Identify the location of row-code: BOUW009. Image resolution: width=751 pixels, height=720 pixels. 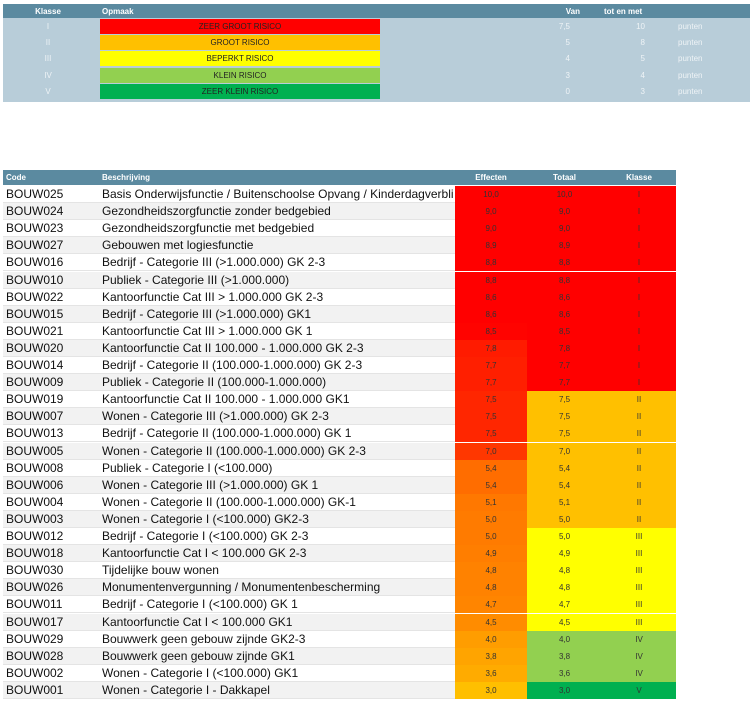
(51, 383).